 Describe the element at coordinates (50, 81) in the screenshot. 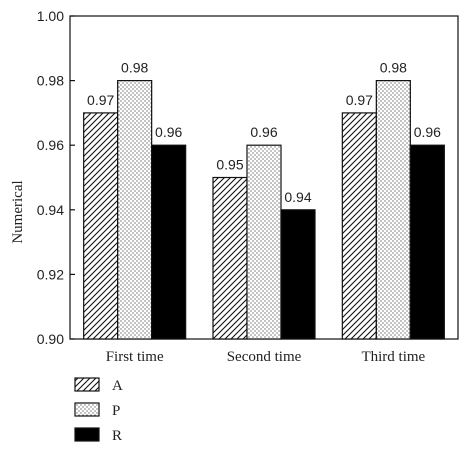

I see `y-tick-label: 0.98` at that location.